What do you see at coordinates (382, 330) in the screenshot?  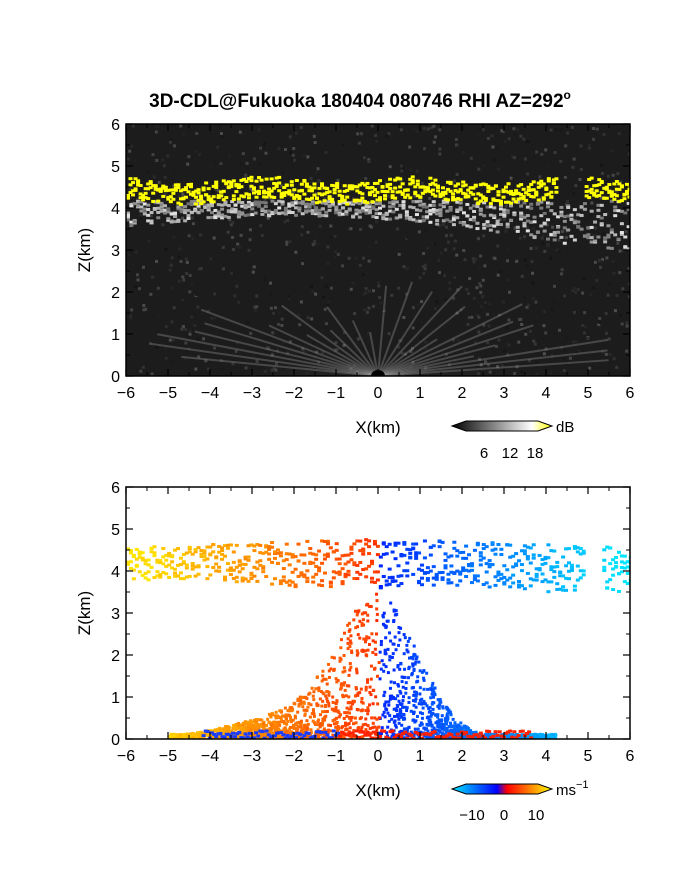 I see `radial-streak` at bounding box center [382, 330].